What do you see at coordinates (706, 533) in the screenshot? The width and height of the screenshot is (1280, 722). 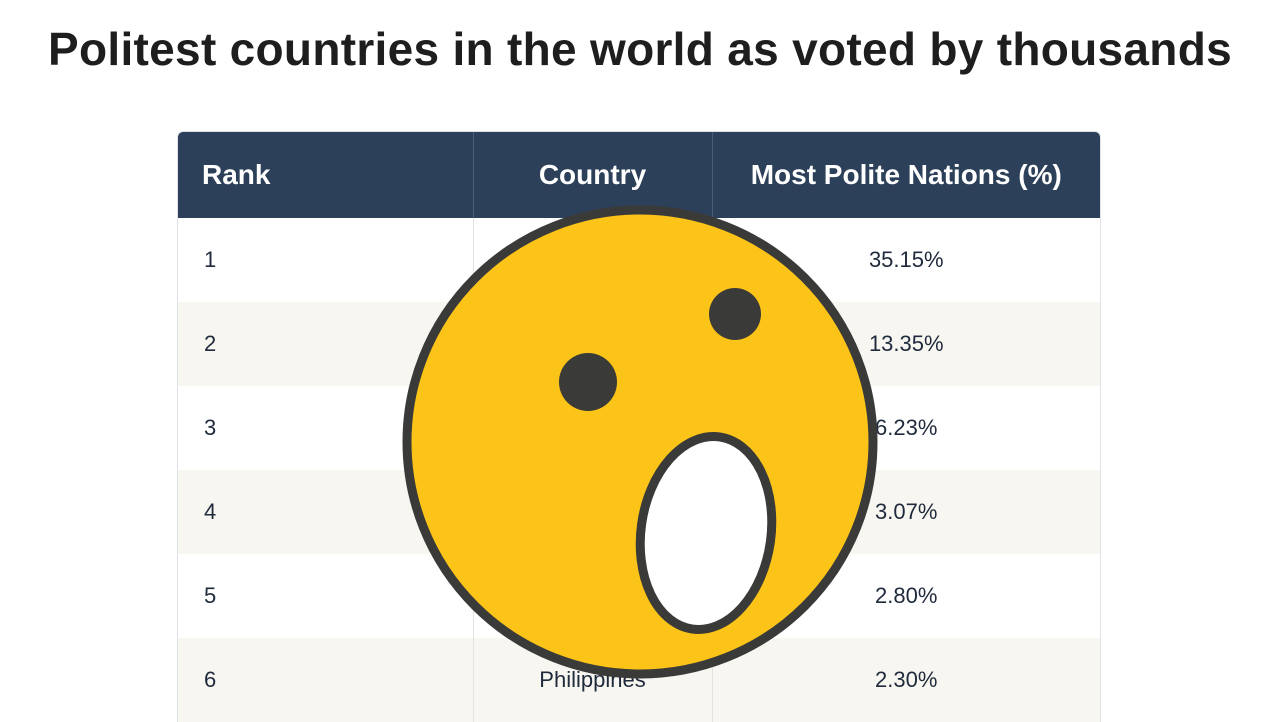 I see `mouth` at bounding box center [706, 533].